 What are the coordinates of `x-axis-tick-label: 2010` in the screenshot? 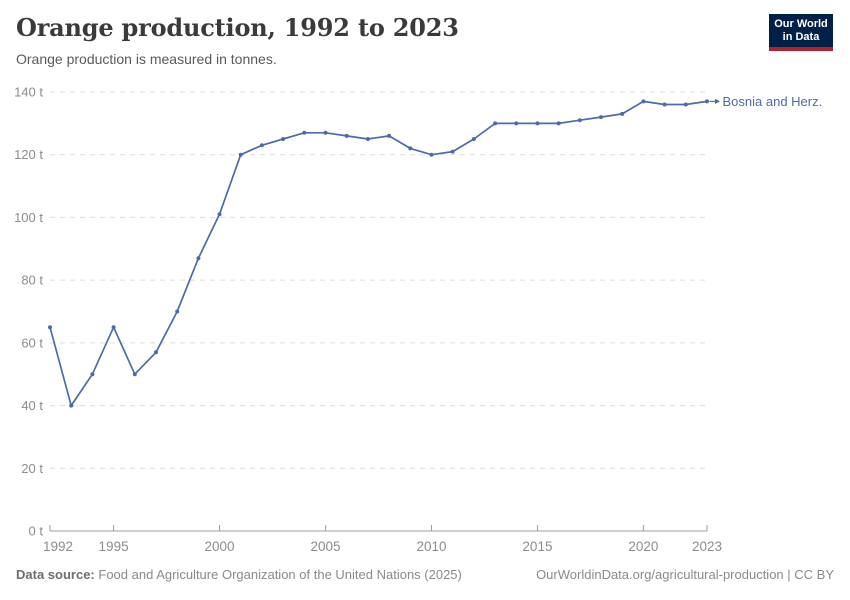 It's located at (431, 546).